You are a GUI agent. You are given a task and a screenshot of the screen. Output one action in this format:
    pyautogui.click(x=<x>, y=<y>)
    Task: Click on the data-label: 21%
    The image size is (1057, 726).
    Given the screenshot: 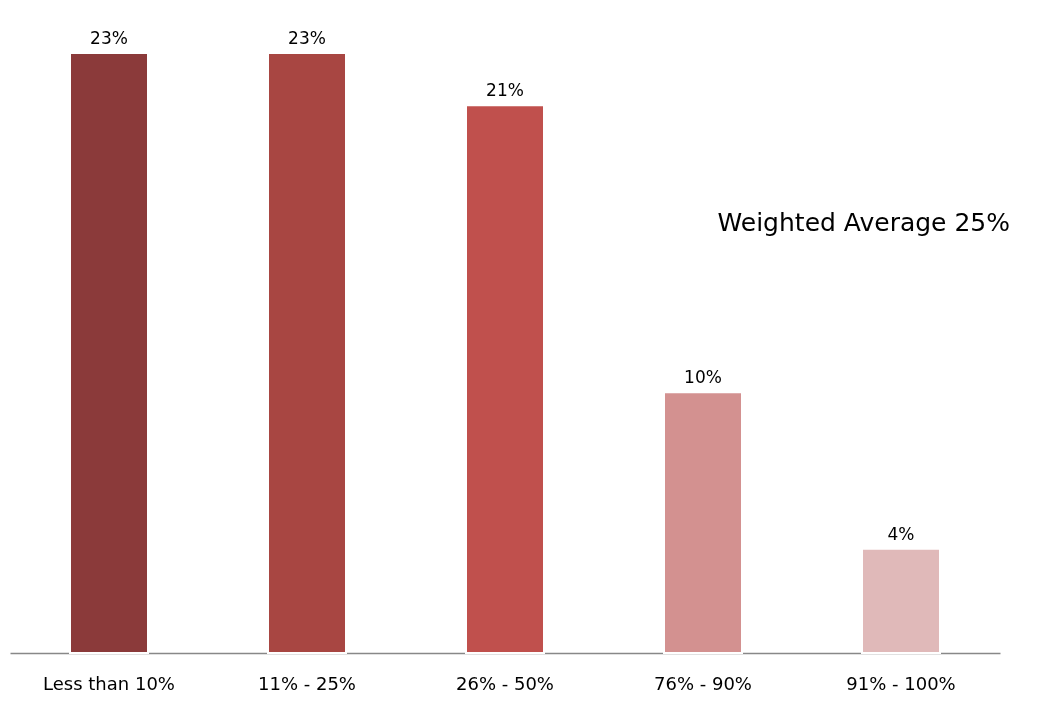 What is the action you would take?
    pyautogui.click(x=505, y=90)
    